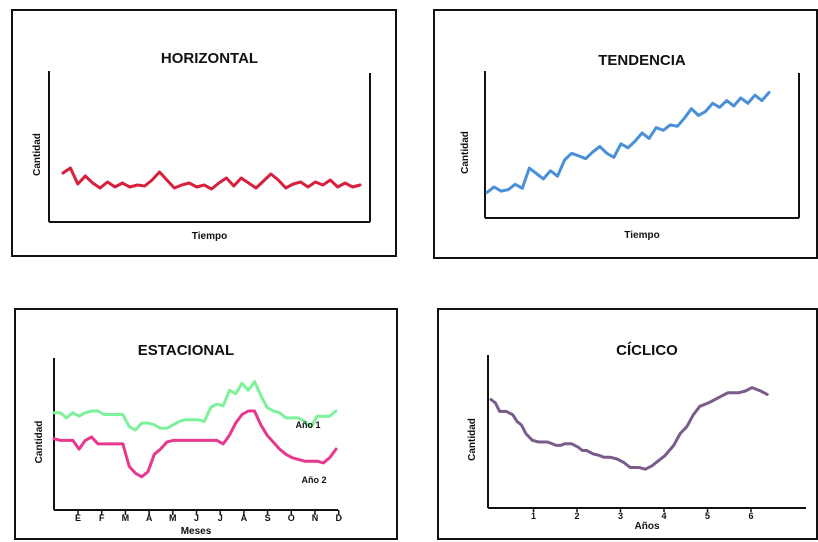 The height and width of the screenshot is (542, 818). Describe the element at coordinates (629, 428) in the screenshot. I see `series-line-ciclico` at that location.